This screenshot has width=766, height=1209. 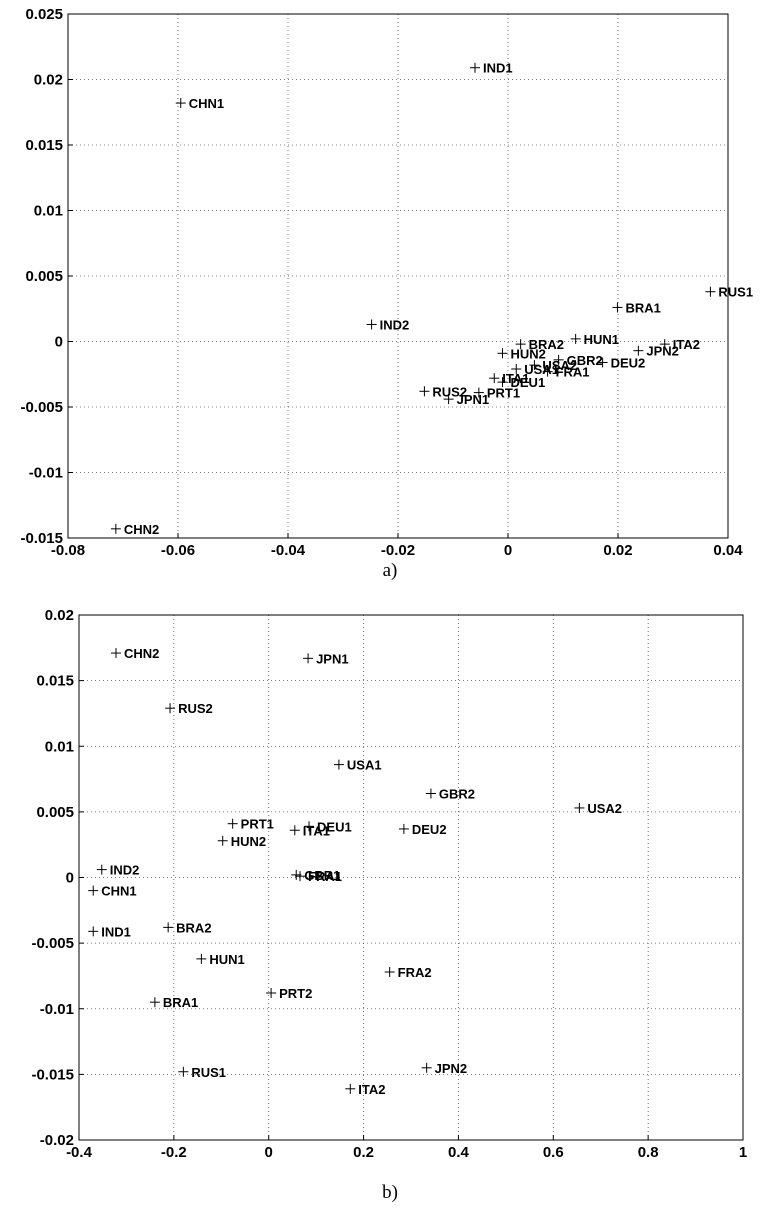 I want to click on x-tick-label: -0.4, so click(x=79, y=1152).